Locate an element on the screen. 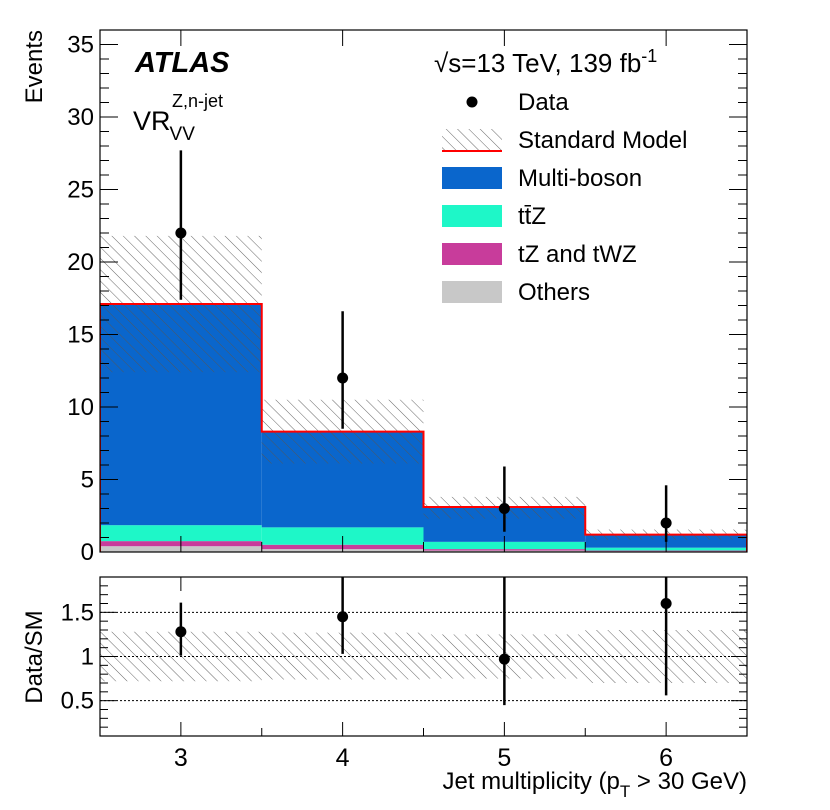  x-tick-label: 3 is located at coordinates (181, 758).